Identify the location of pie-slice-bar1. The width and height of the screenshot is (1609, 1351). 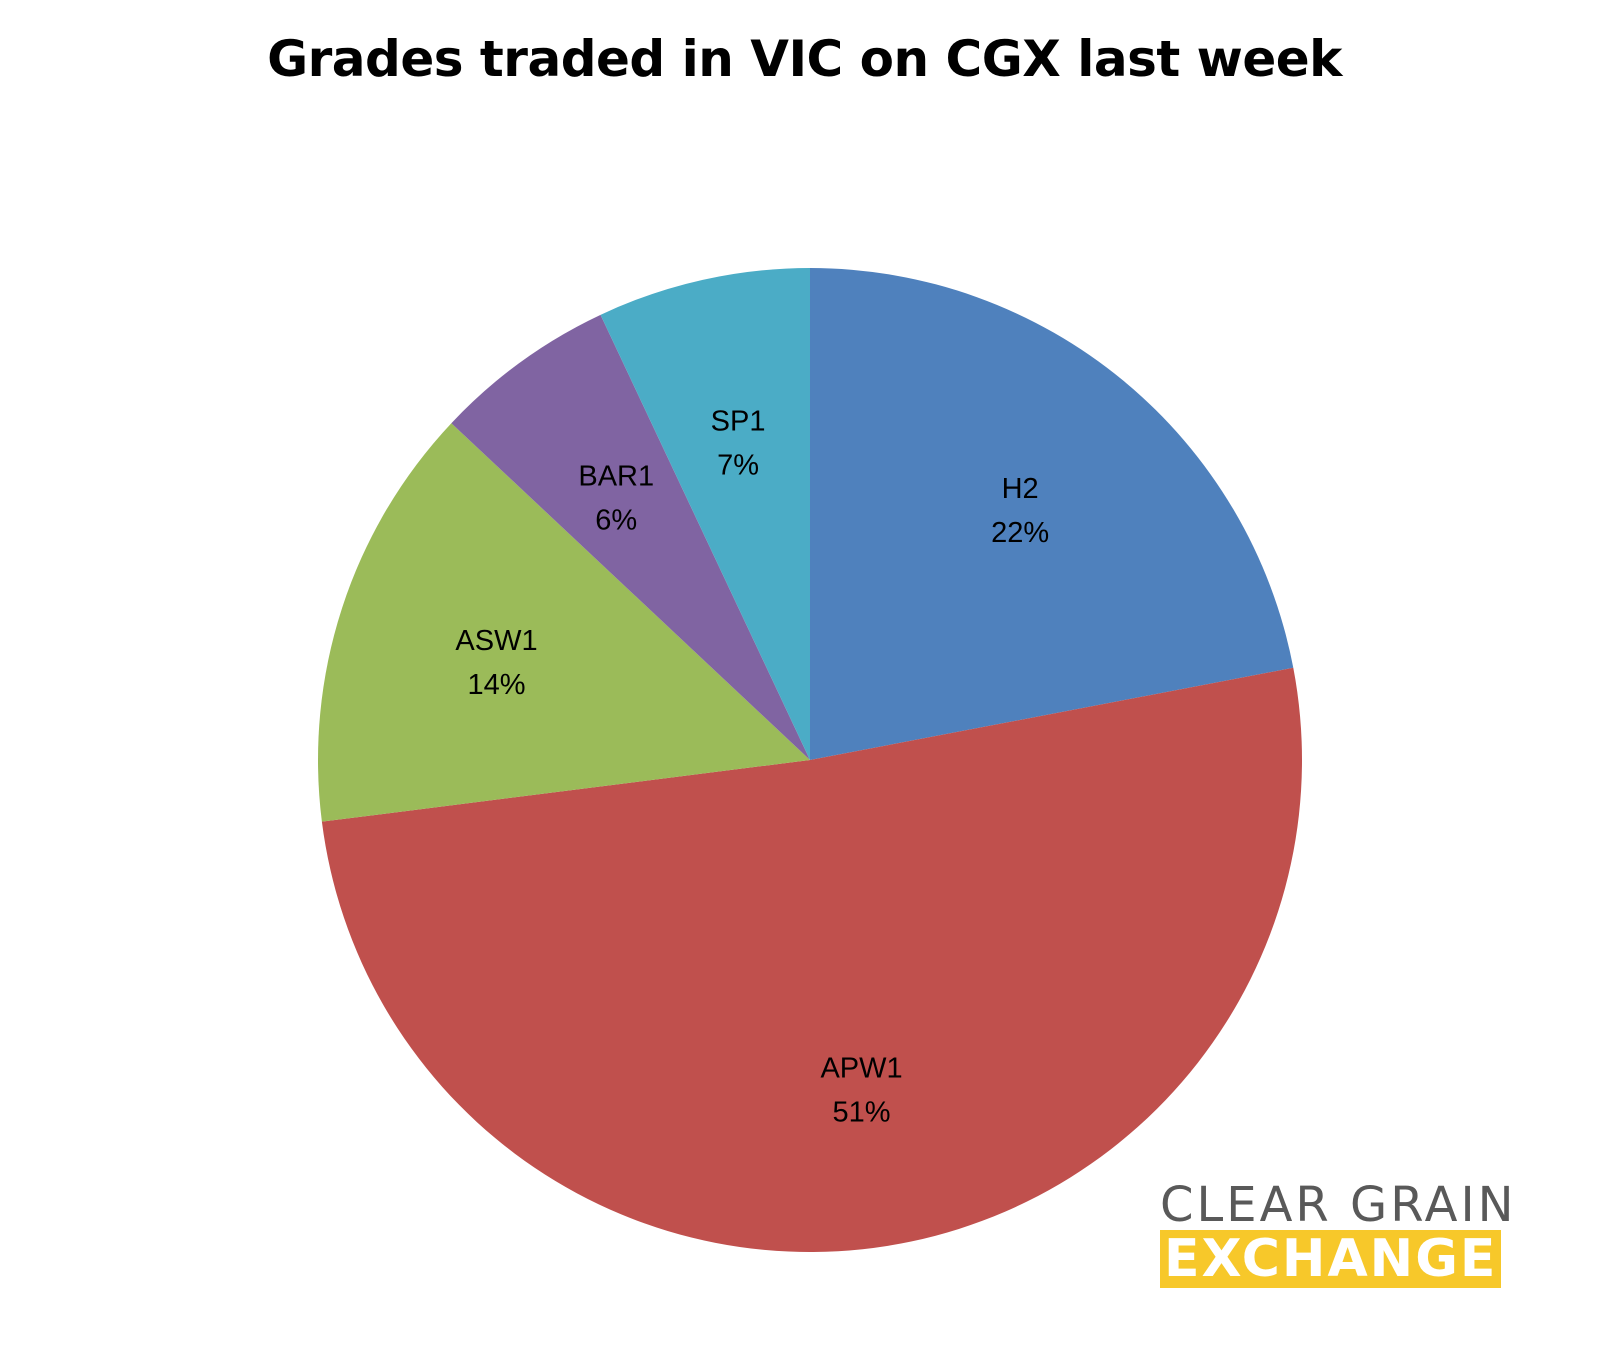
(630, 537).